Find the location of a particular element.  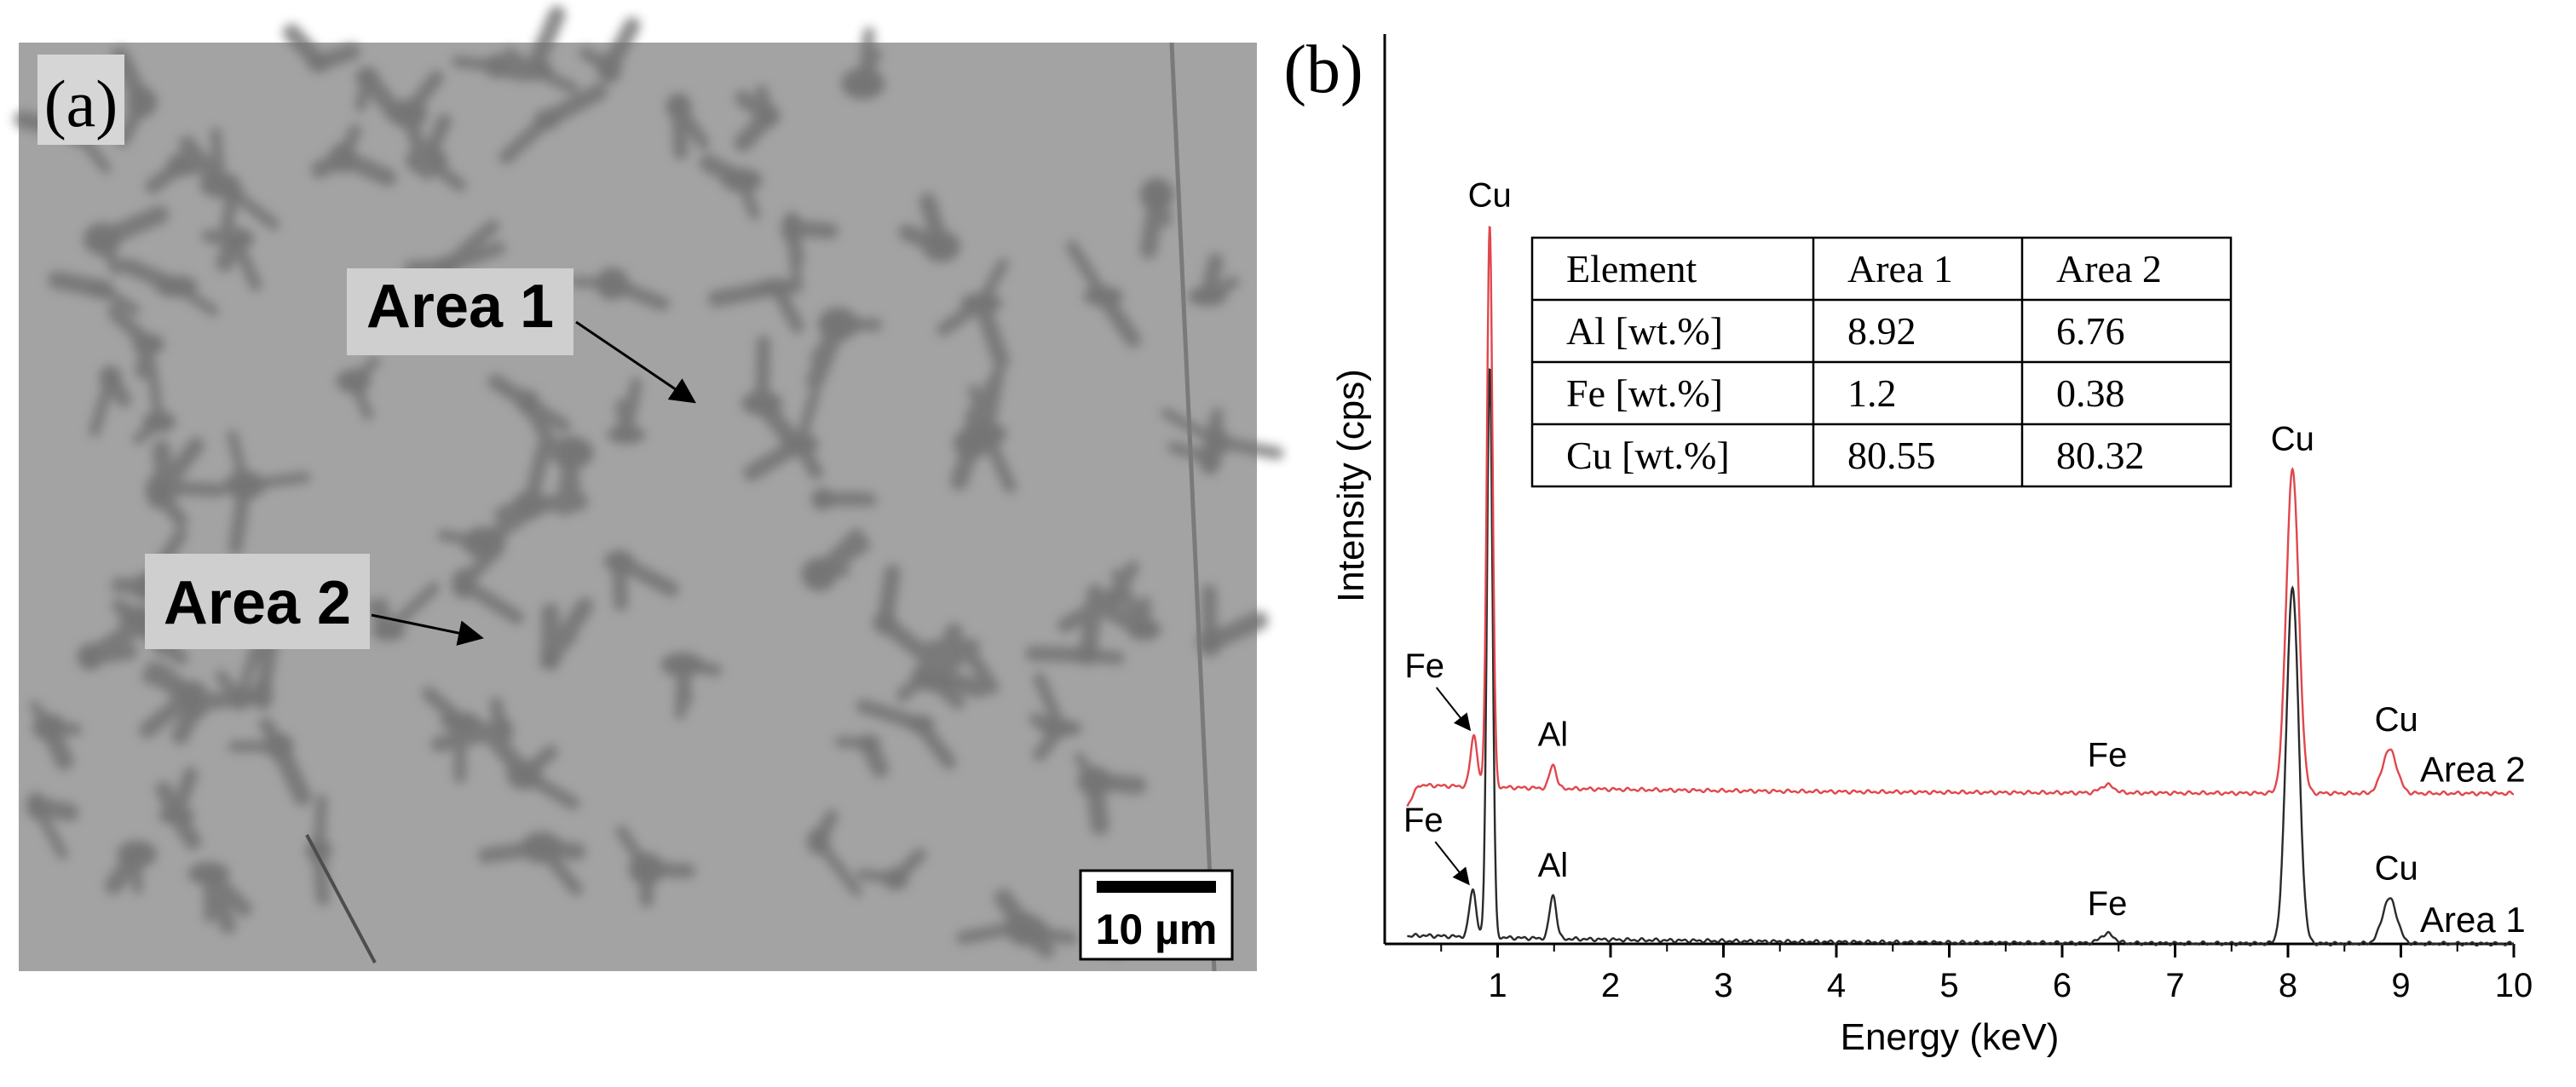

inset-table-cell: Cu [wt.%] is located at coordinates (1648, 455).